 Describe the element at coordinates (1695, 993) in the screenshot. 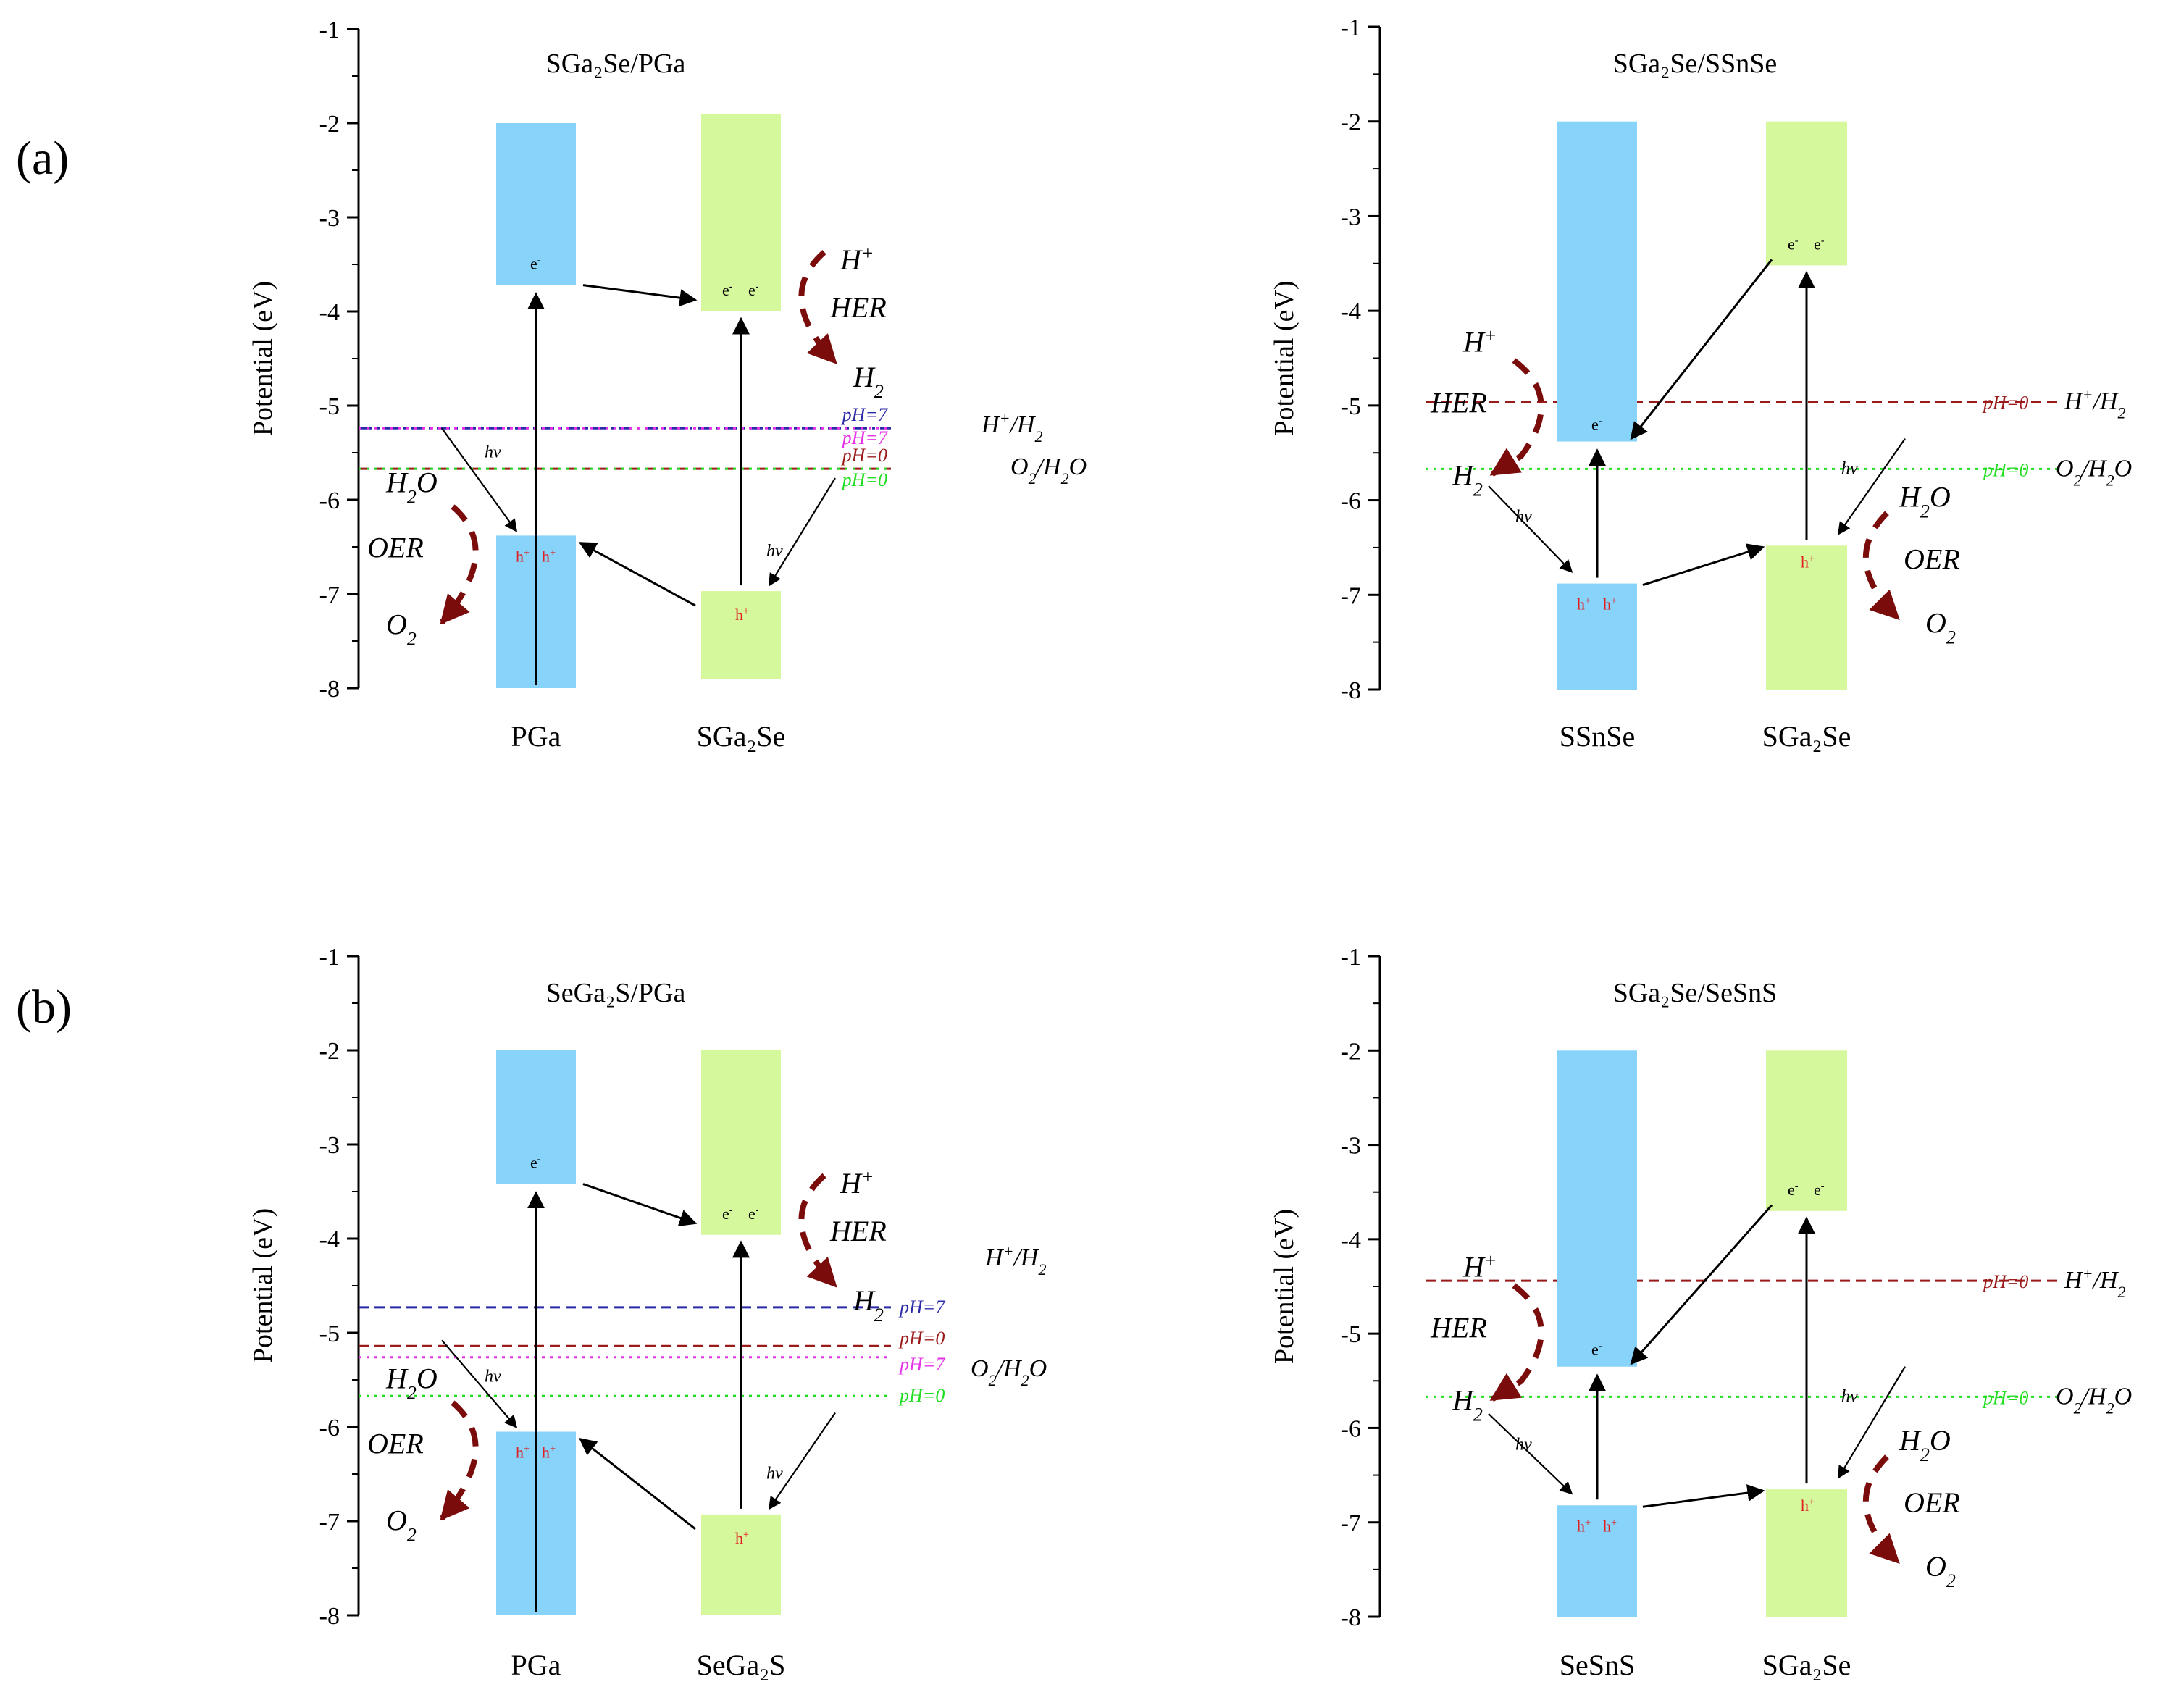

I see `panel-title: SGa₂Se/SeSnS` at that location.